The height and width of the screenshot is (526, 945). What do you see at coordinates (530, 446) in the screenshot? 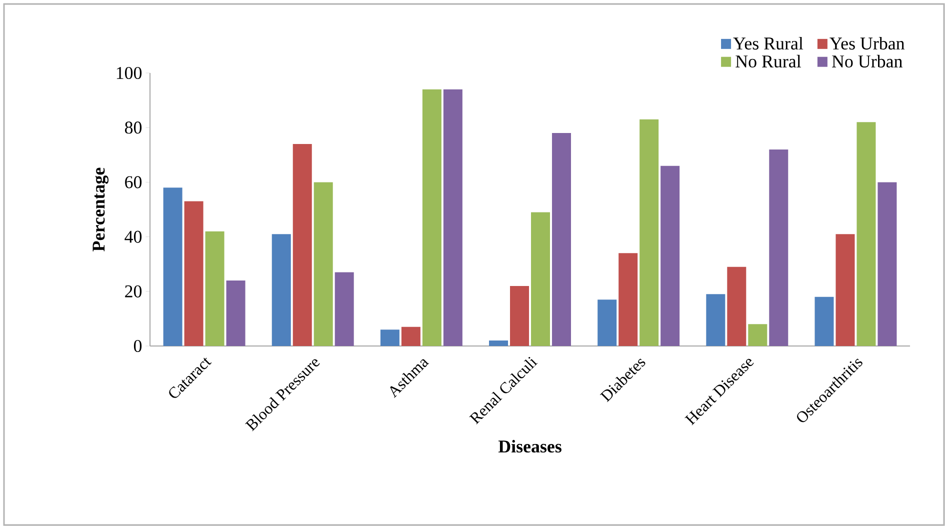
I see `x-axis-title: Diseases` at bounding box center [530, 446].